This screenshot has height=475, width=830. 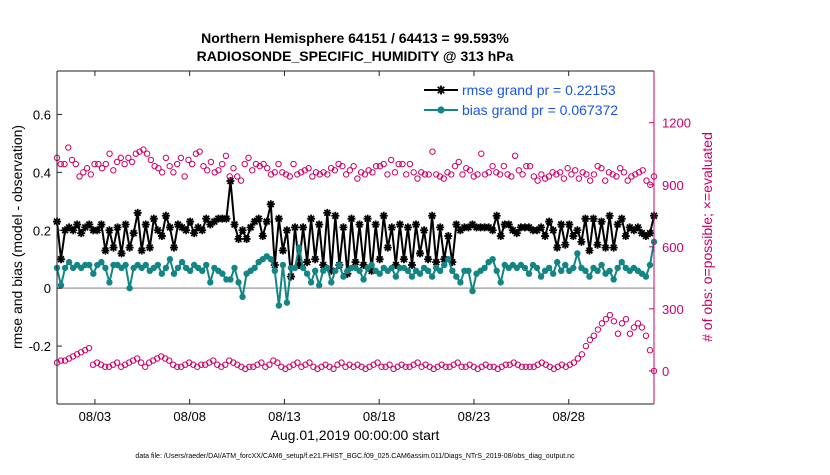 What do you see at coordinates (40, 346) in the screenshot?
I see `y-left-tick-label-4: -0.2` at bounding box center [40, 346].